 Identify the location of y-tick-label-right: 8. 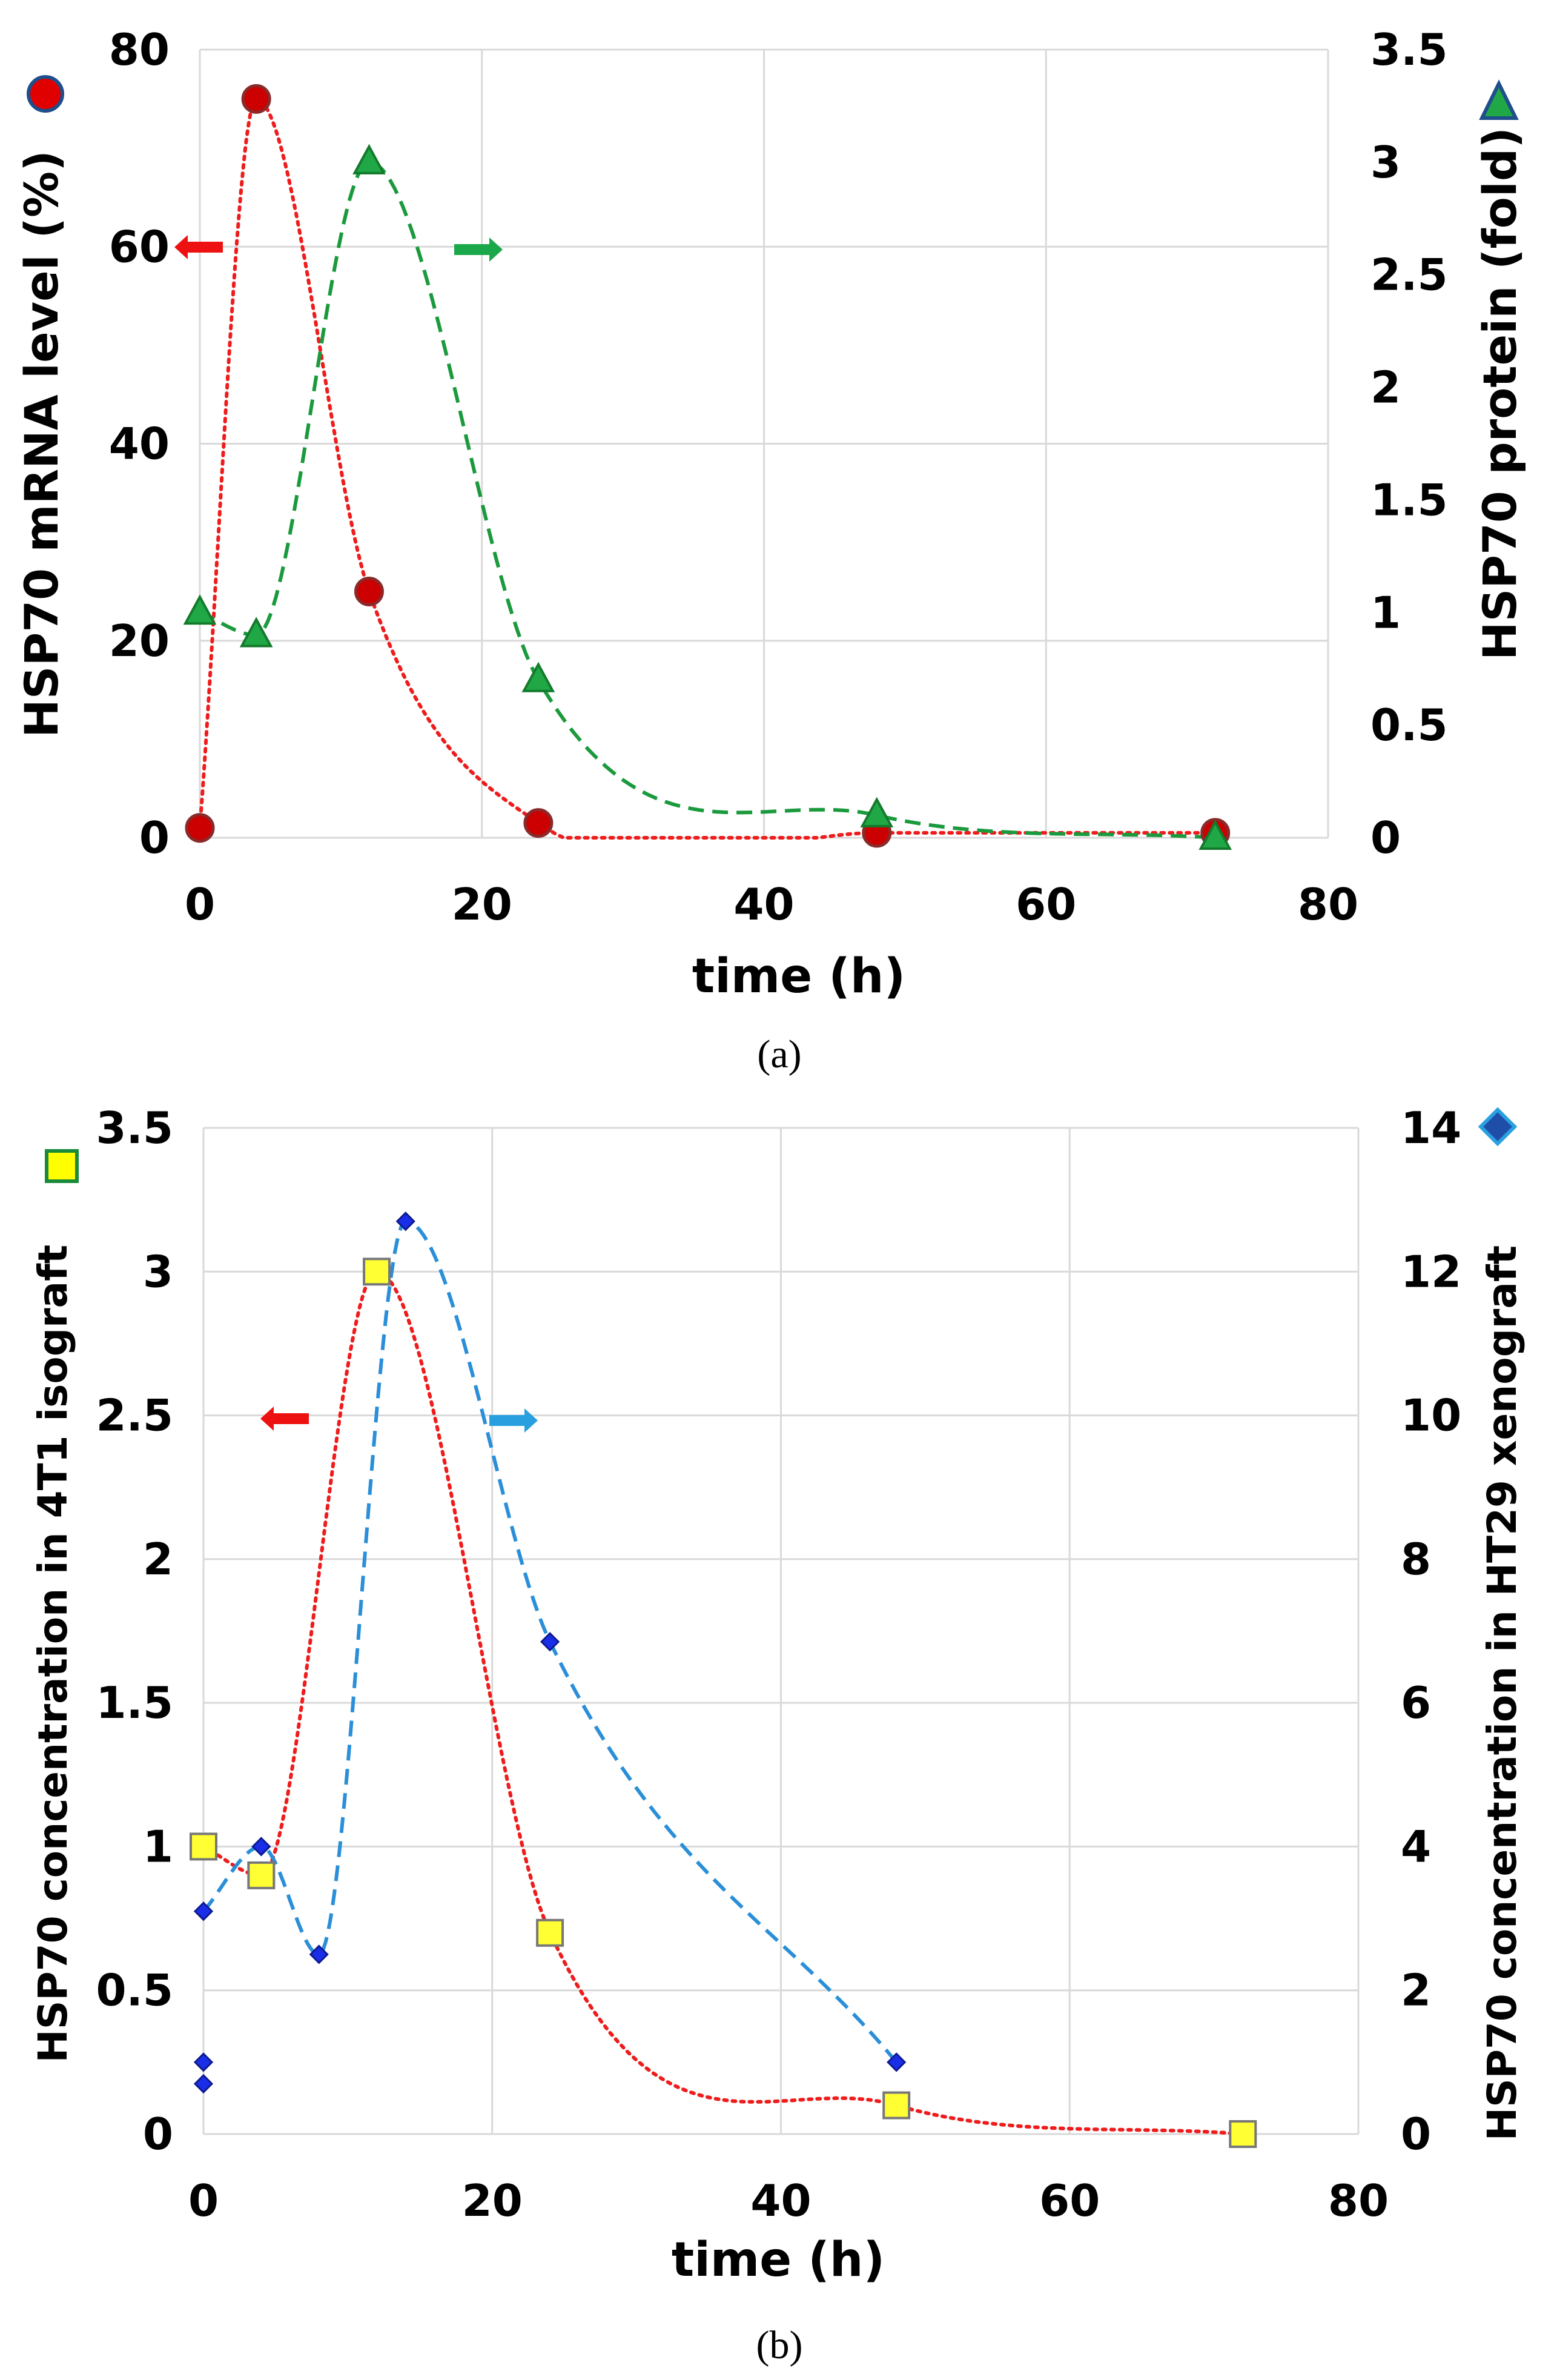
(1416, 1559).